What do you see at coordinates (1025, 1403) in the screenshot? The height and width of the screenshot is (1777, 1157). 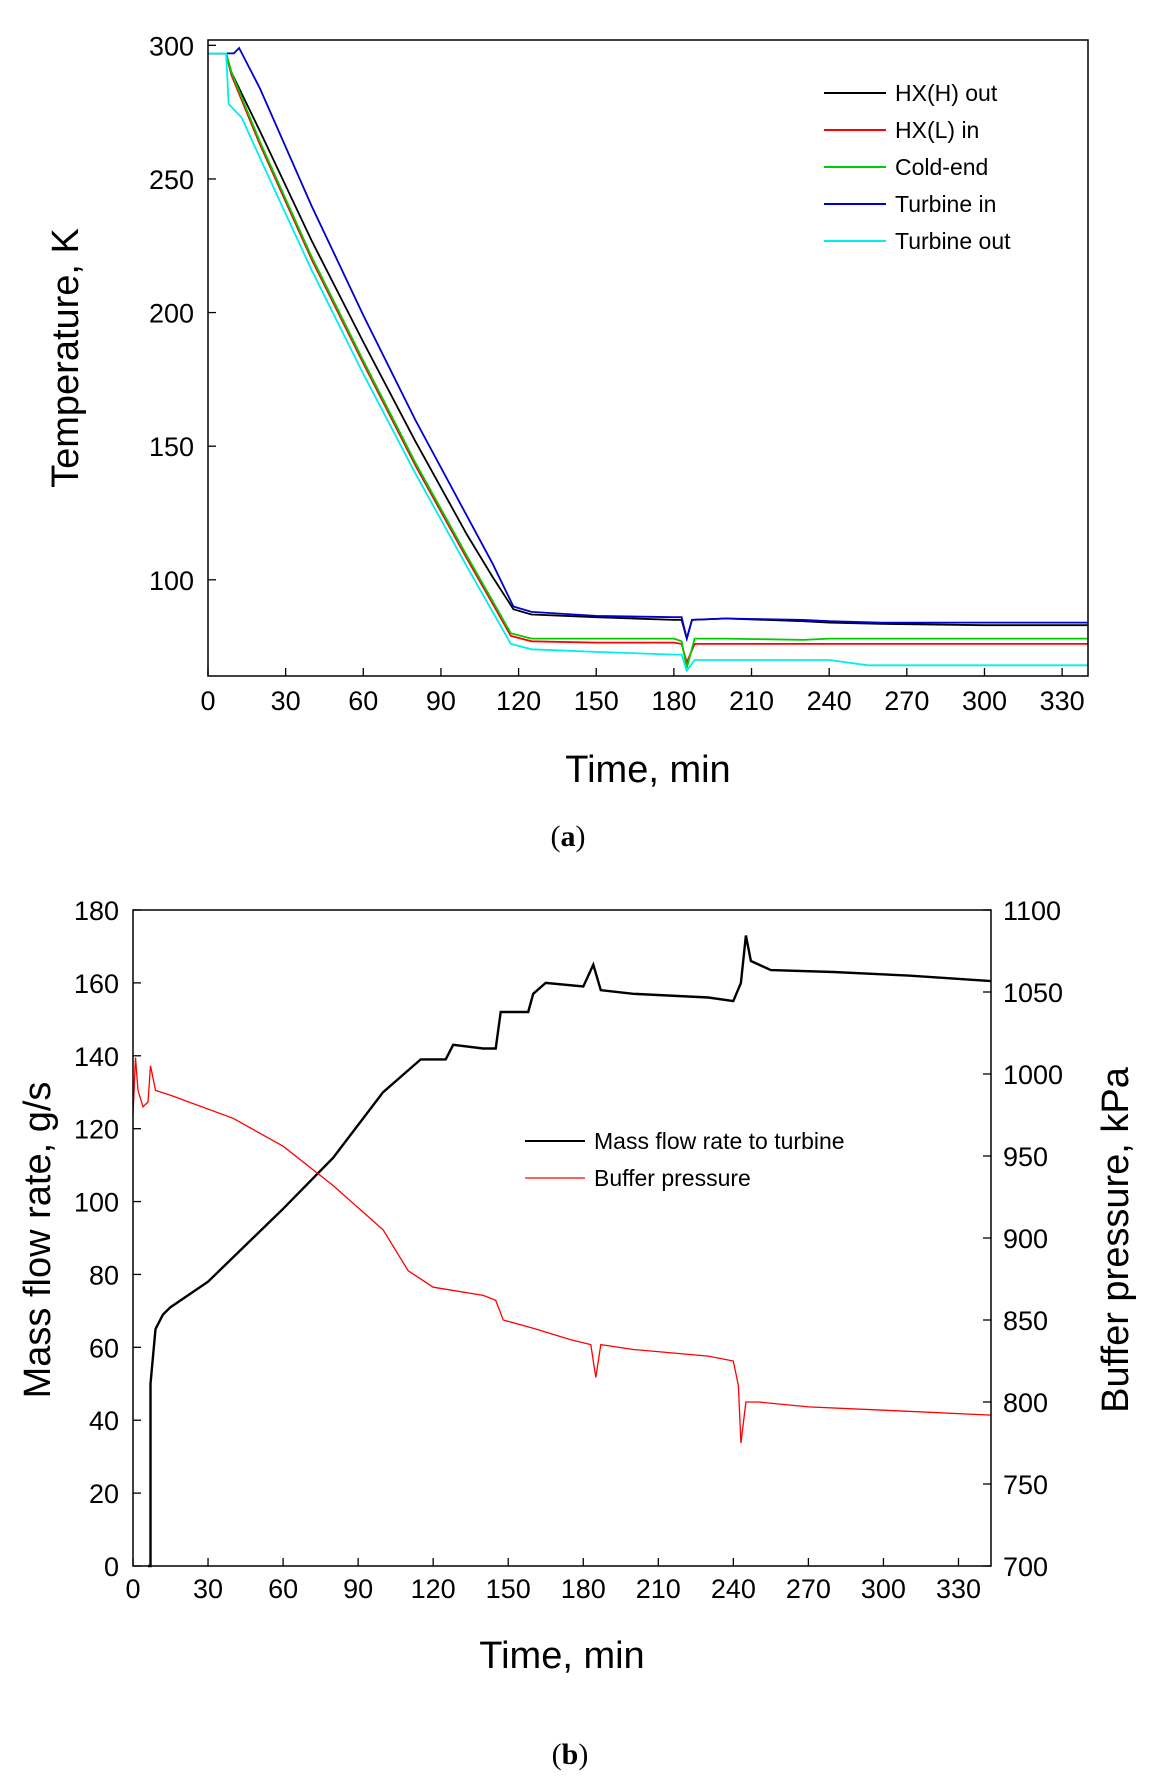 I see `panel-b-right-tick-label-2: 800` at bounding box center [1025, 1403].